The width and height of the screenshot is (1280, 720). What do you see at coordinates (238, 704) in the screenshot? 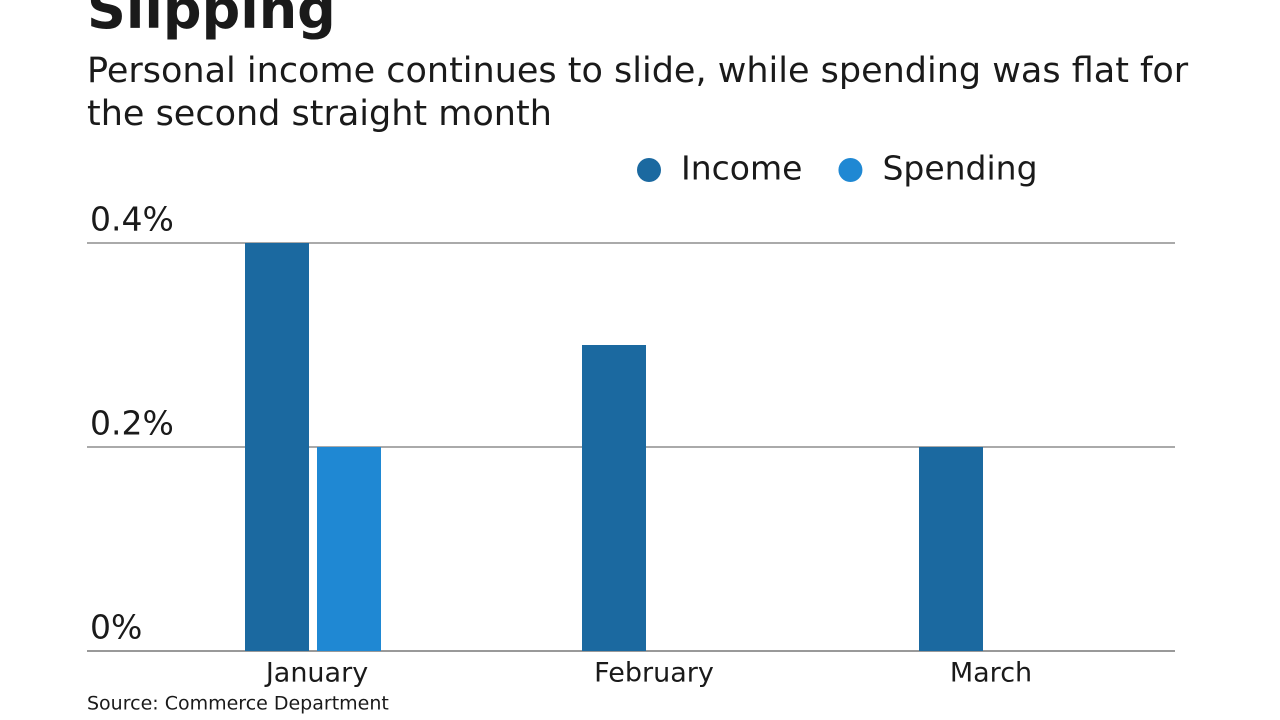
I see `source: Source: Commerce Department` at bounding box center [238, 704].